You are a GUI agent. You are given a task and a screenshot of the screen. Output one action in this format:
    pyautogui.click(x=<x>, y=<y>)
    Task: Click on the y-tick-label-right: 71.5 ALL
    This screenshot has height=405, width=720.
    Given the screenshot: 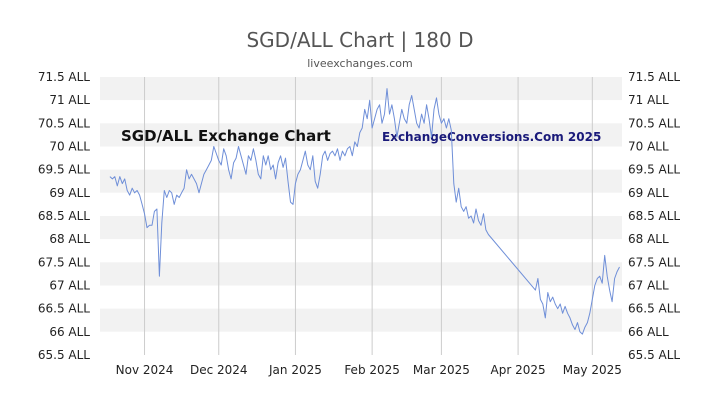 What is the action you would take?
    pyautogui.click(x=654, y=77)
    